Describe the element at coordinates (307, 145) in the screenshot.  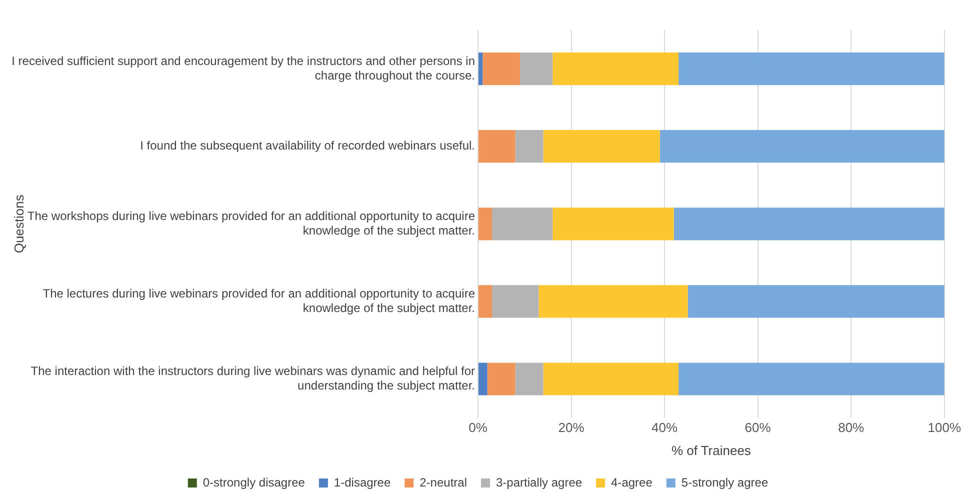
I see `y-tick-label: I found the subsequent availability of recorded webinars useful.` at that location.